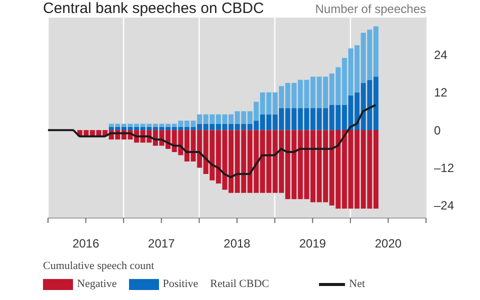 Image resolution: width=480 pixels, height=300 pixels. I want to click on x-tick-label: 2020, so click(388, 243).